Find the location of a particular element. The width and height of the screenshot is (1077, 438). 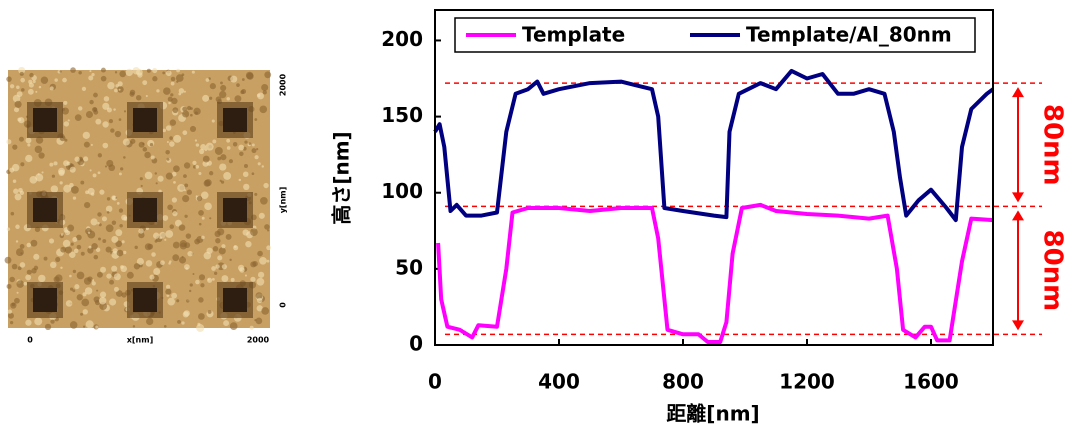

image-y-label: y[nm] is located at coordinates (283, 200).